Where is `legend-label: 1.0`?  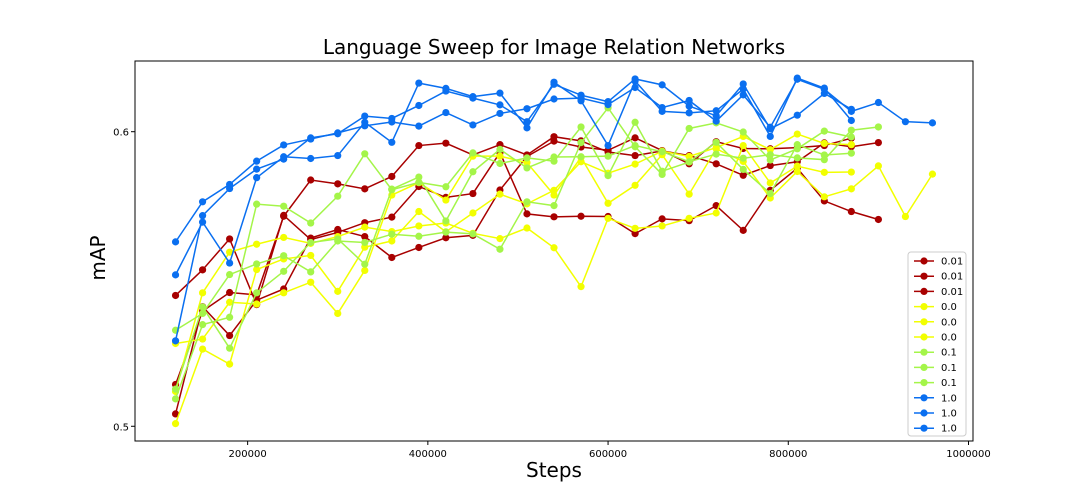 legend-label: 1.0 is located at coordinates (949, 429).